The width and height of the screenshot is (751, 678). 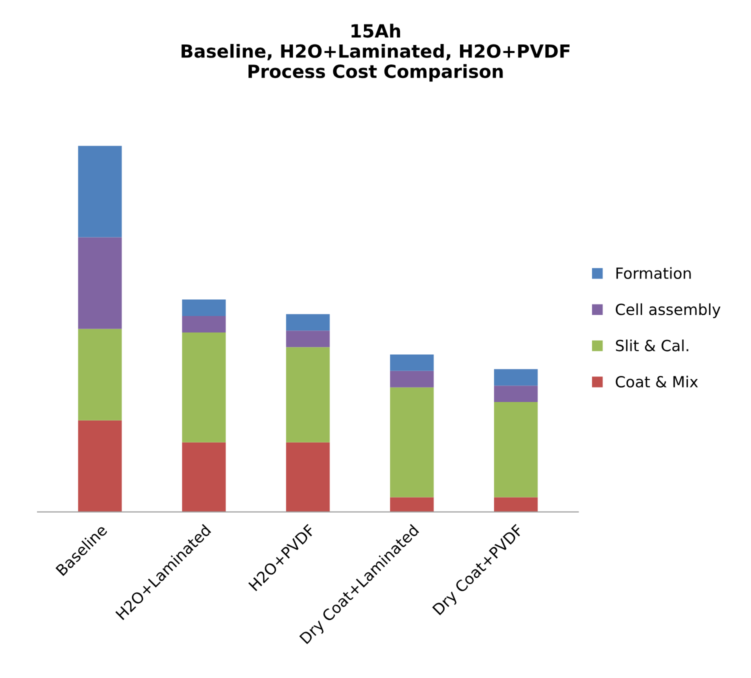 I want to click on legend-label: Slit & Cal., so click(x=652, y=346).